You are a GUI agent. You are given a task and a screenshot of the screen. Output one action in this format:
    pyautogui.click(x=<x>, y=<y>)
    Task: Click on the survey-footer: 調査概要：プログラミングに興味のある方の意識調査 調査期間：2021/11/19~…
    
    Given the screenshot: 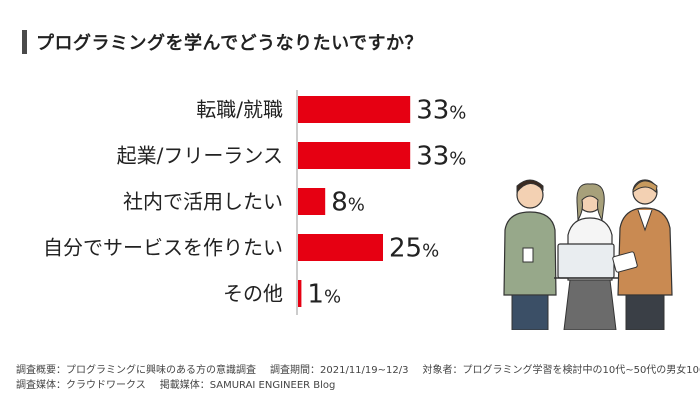 What is the action you would take?
    pyautogui.click(x=358, y=378)
    